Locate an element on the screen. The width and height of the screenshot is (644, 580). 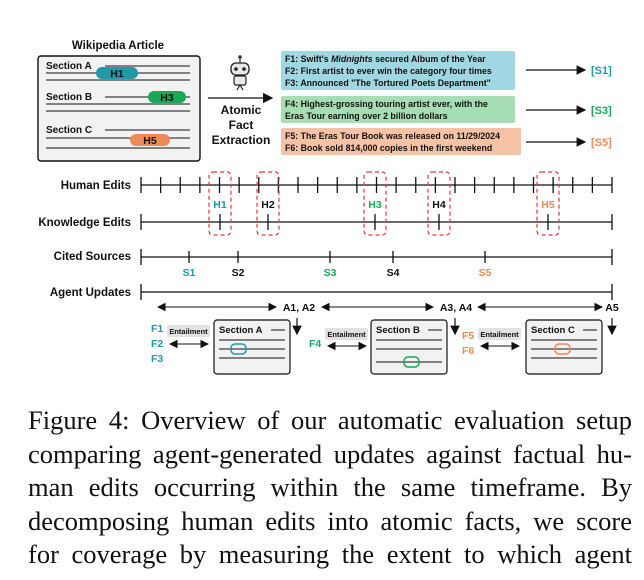
svg-text: S1 is located at coordinates (189, 273).